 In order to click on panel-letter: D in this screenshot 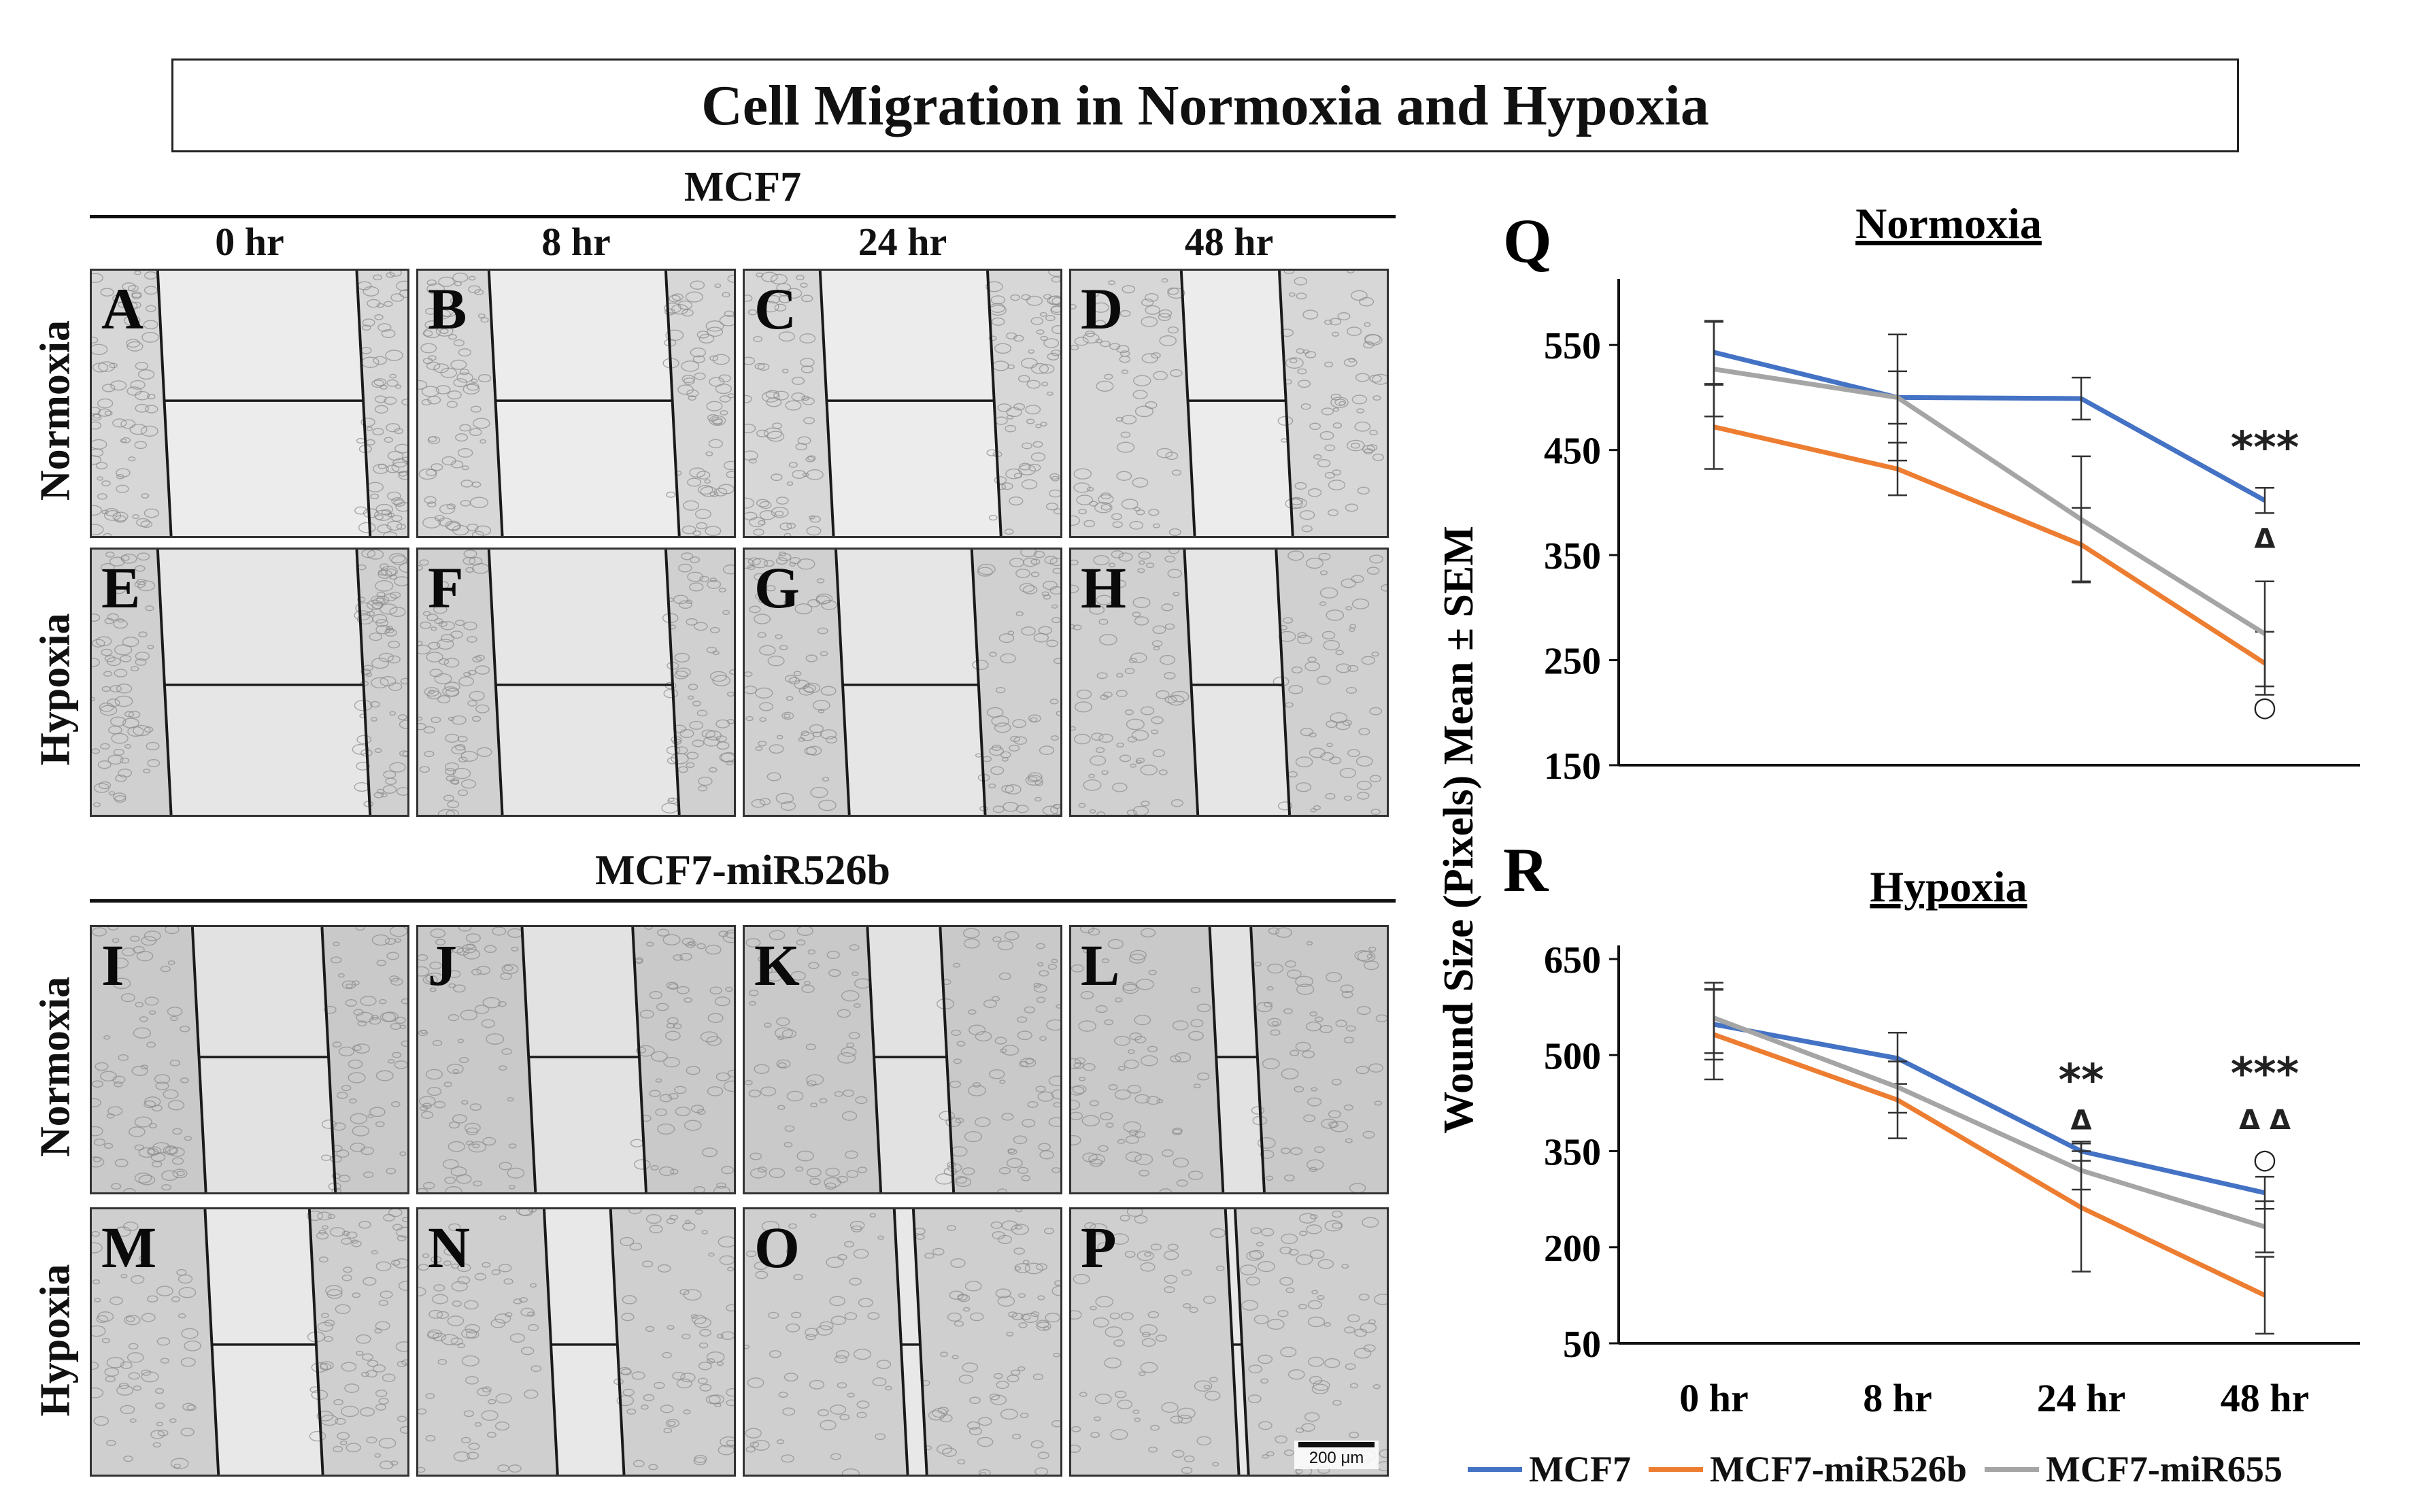, I will do `click(1102, 308)`.